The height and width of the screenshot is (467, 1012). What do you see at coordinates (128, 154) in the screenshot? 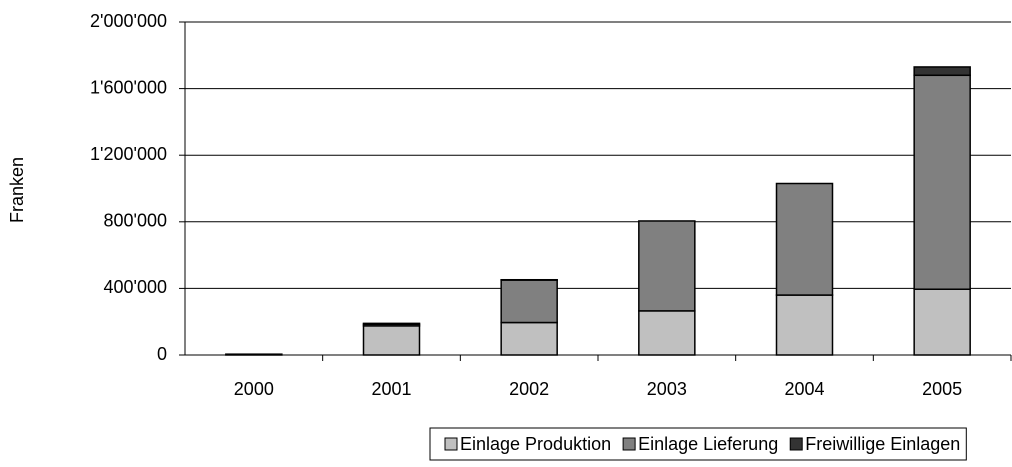
I see `y-tick-label: 1'200'000` at bounding box center [128, 154].